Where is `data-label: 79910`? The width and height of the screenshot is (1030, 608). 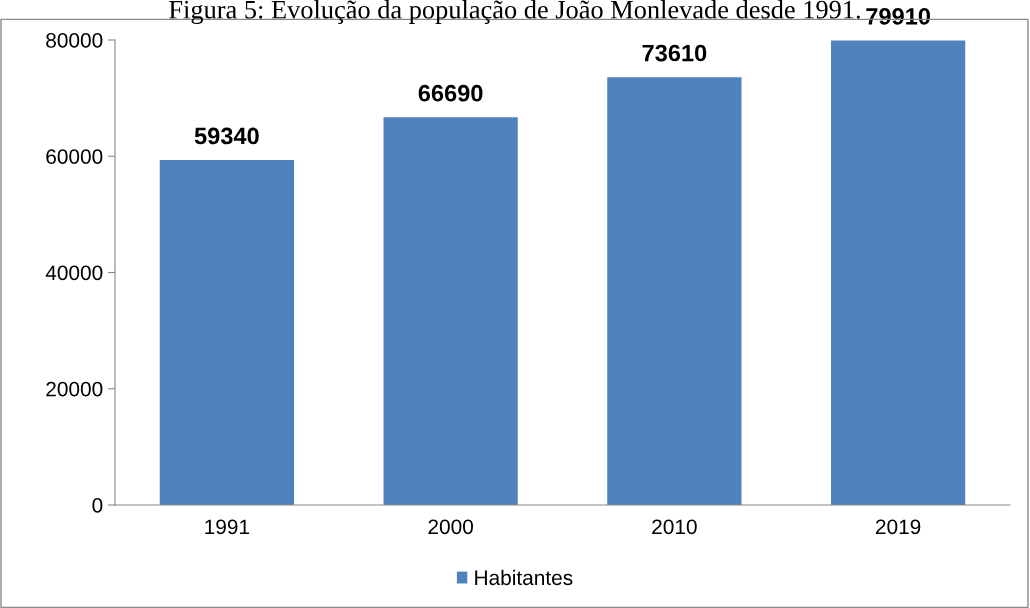
data-label: 79910 is located at coordinates (898, 16).